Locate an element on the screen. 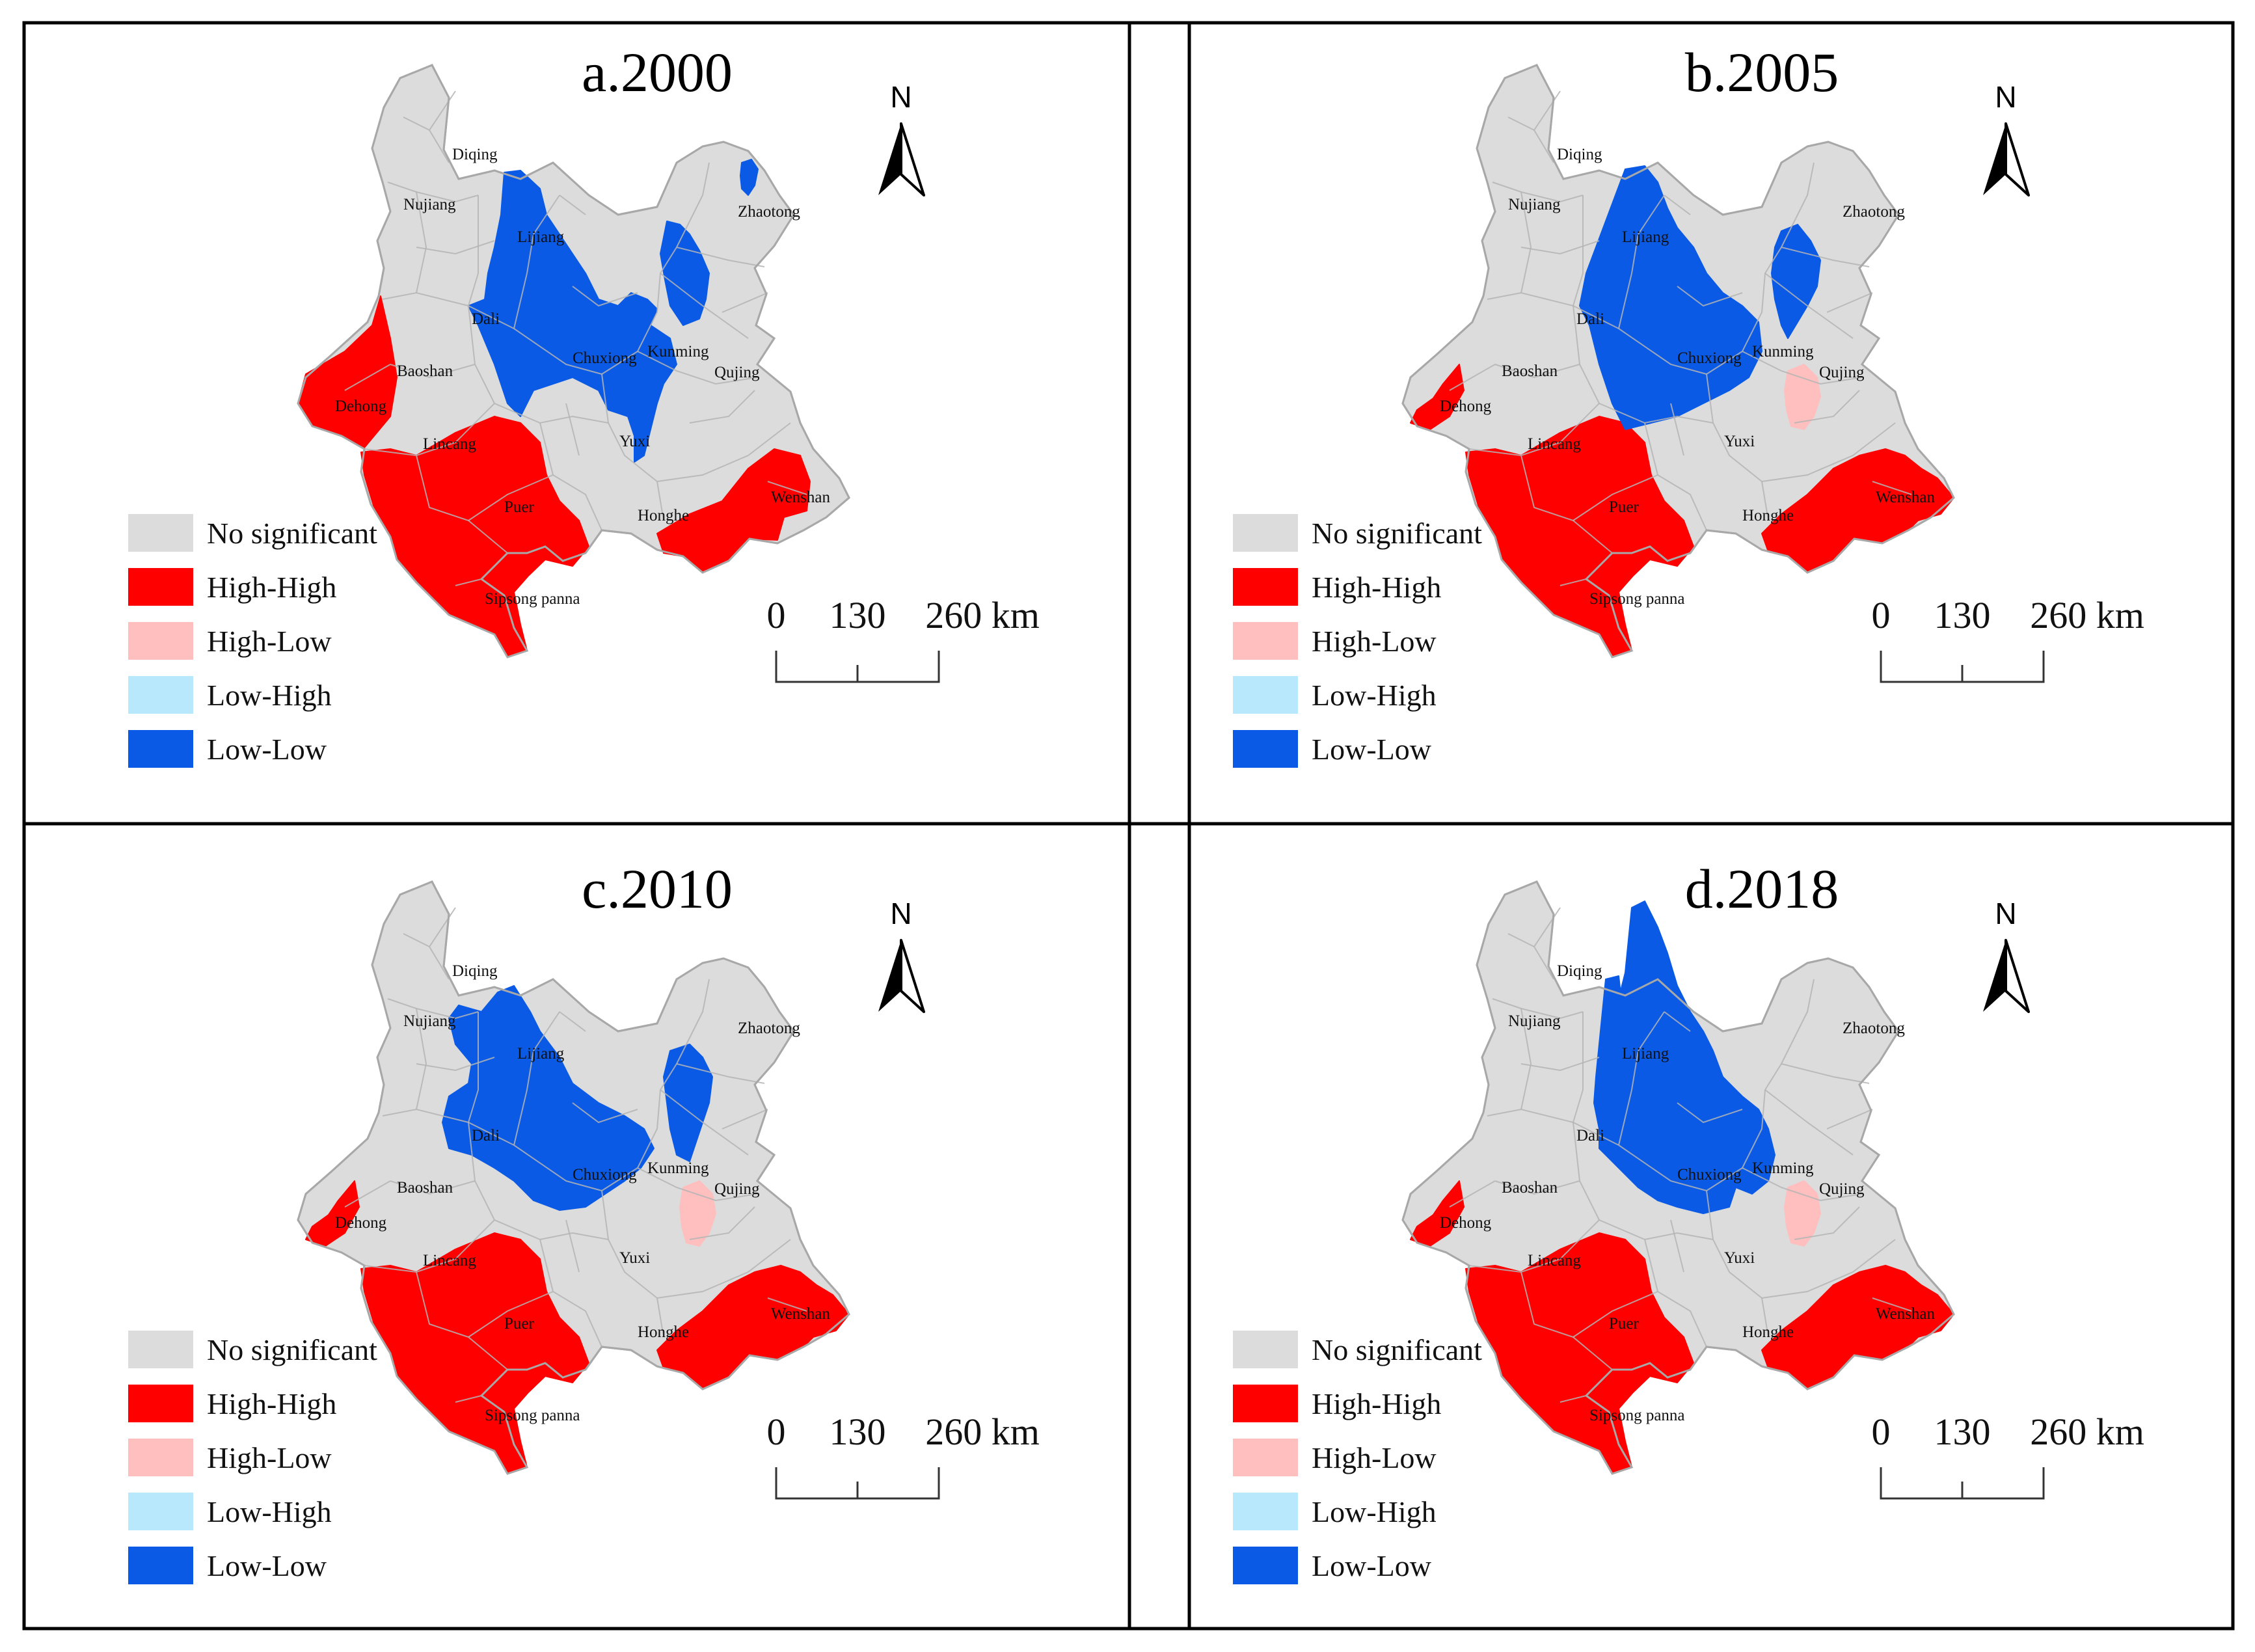 This screenshot has height=1652, width=2255. cluster-high-high-region is located at coordinates (1437, 1213).